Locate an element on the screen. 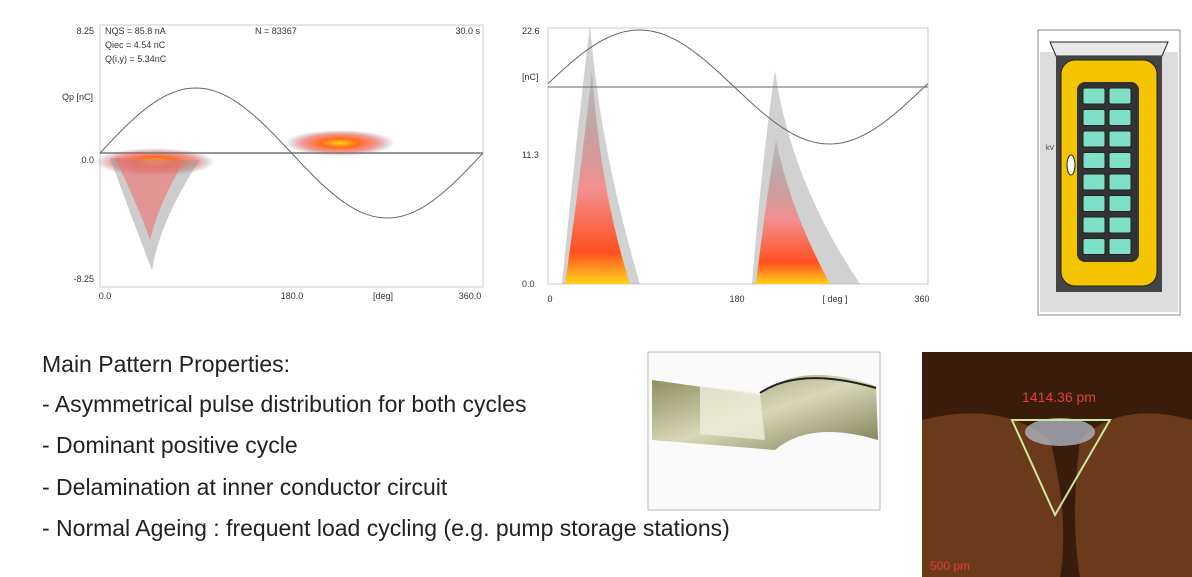 The image size is (1192, 577). x-tick-label: 360 is located at coordinates (921, 299).